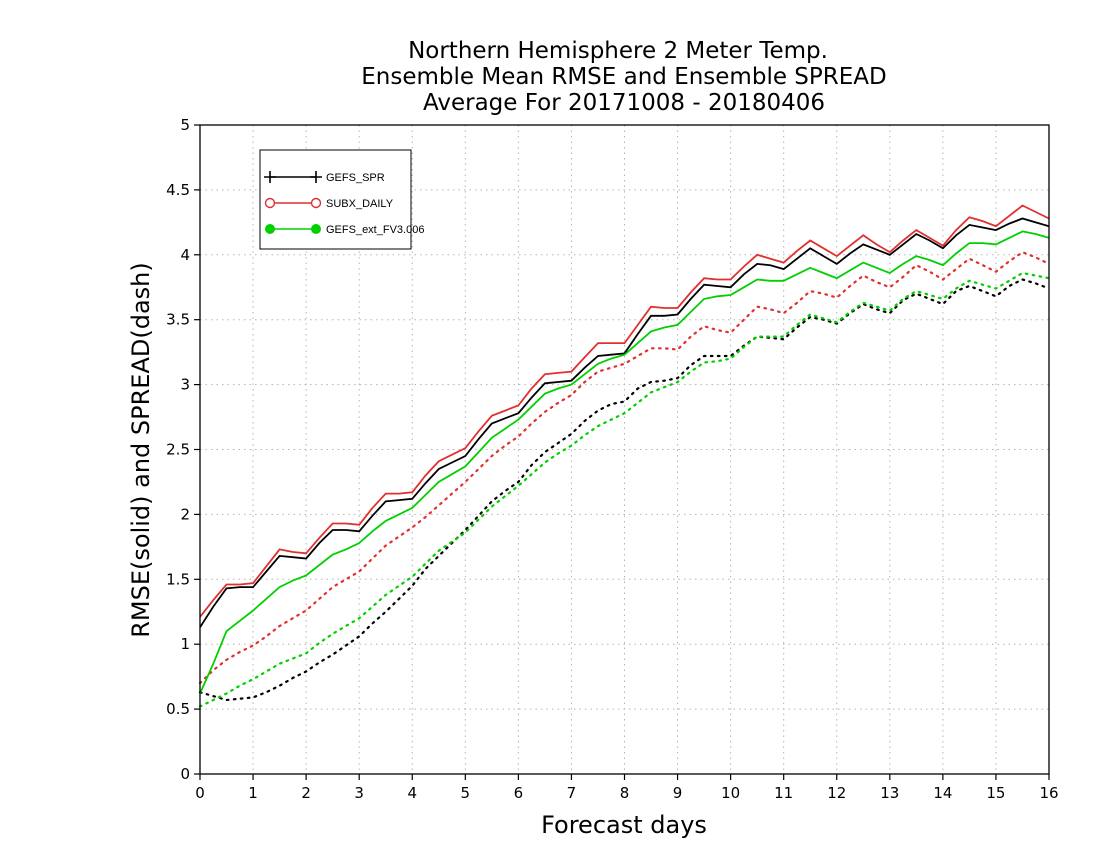  What do you see at coordinates (995, 793) in the screenshot?
I see `x-tick-label: 15` at bounding box center [995, 793].